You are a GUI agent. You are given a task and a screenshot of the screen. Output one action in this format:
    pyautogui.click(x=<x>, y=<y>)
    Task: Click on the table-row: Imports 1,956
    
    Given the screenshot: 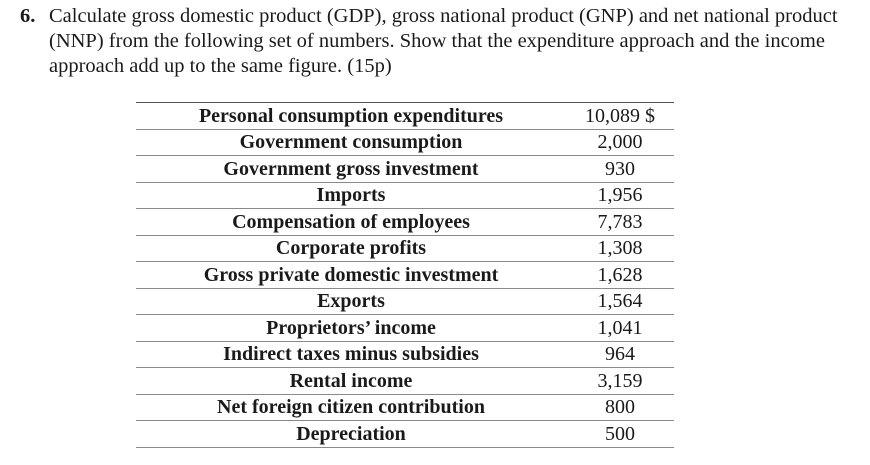 What is the action you would take?
    pyautogui.click(x=405, y=195)
    